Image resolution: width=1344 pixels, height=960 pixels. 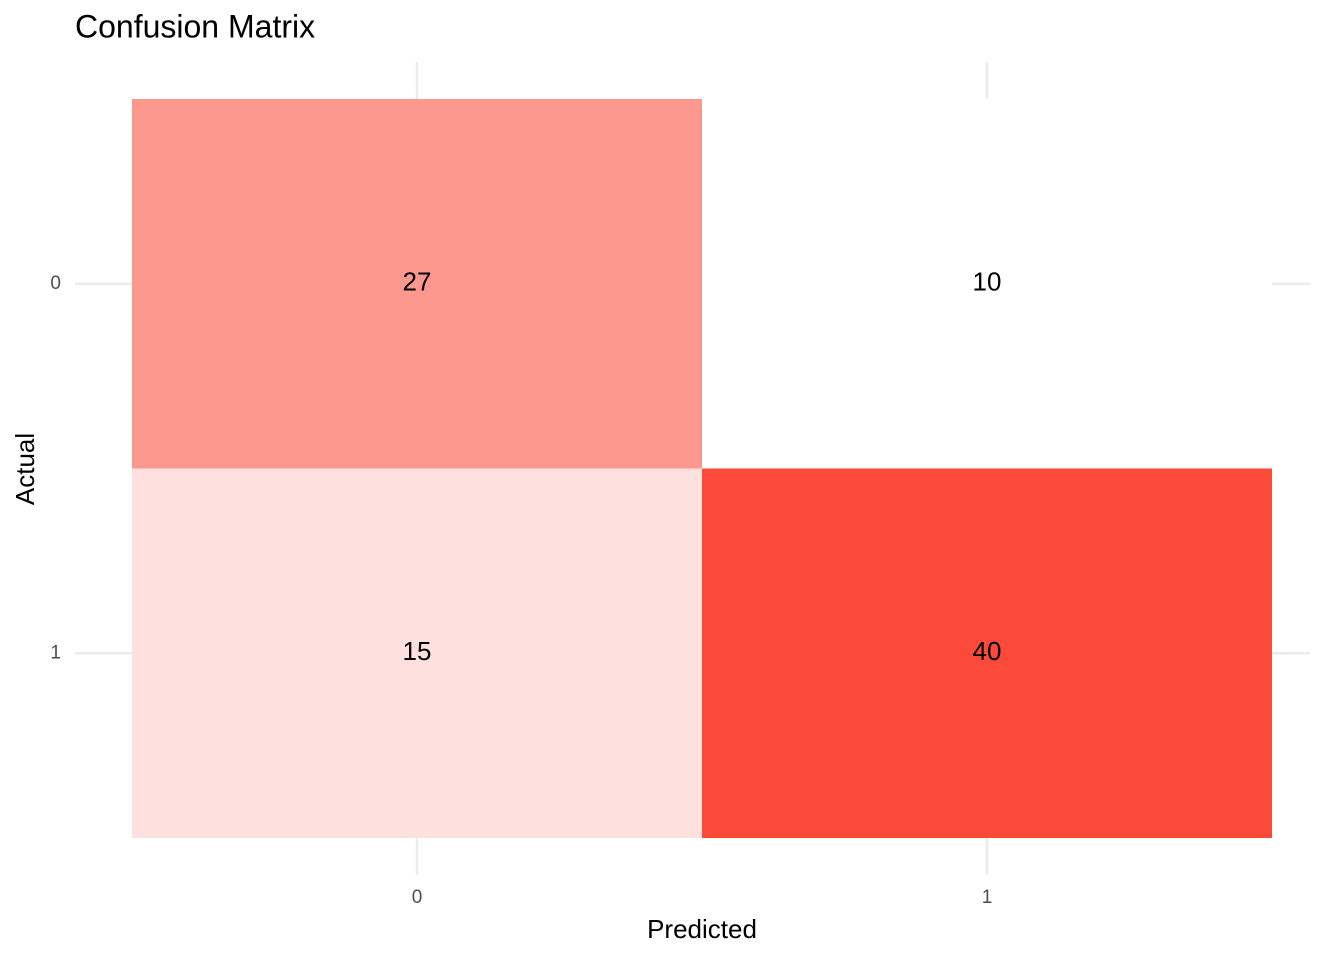 What do you see at coordinates (25, 469) in the screenshot?
I see `y-axis-label: Actual` at bounding box center [25, 469].